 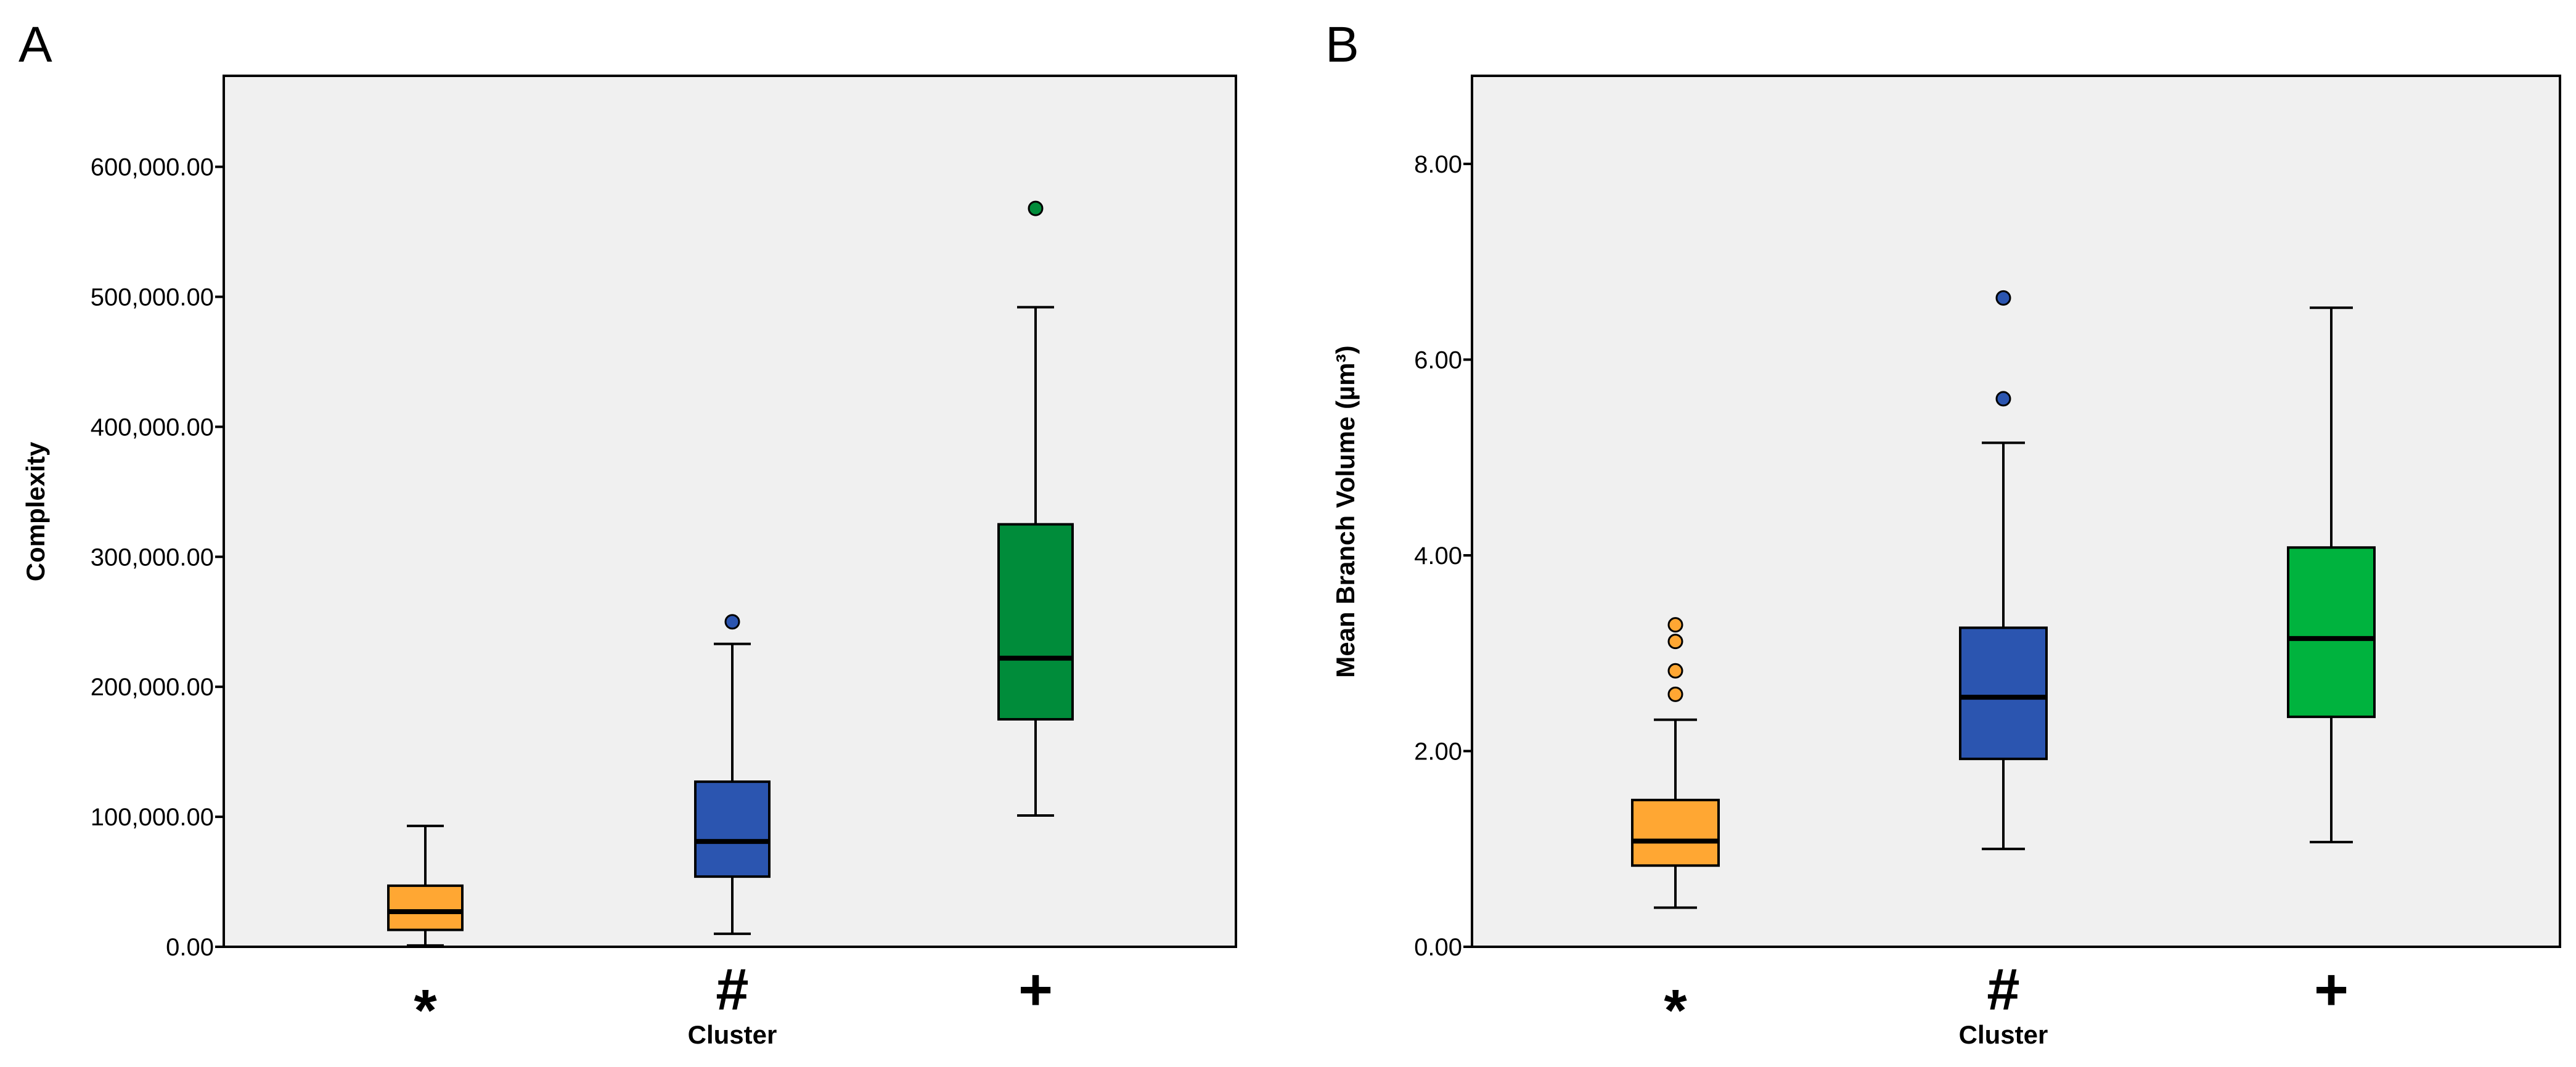 What do you see at coordinates (152, 818) in the screenshot?
I see `y-tick-label: 100,000.00` at bounding box center [152, 818].